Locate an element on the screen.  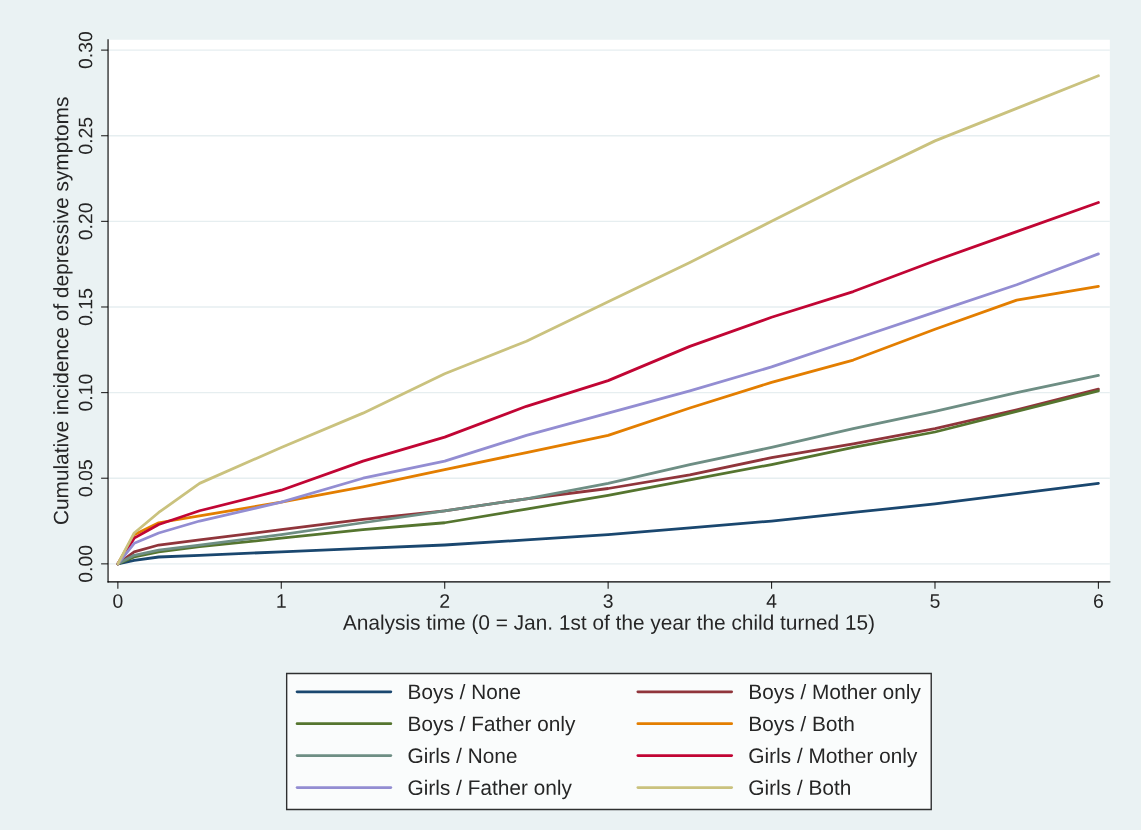
y-tick-label: 0.30 is located at coordinates (85, 50).